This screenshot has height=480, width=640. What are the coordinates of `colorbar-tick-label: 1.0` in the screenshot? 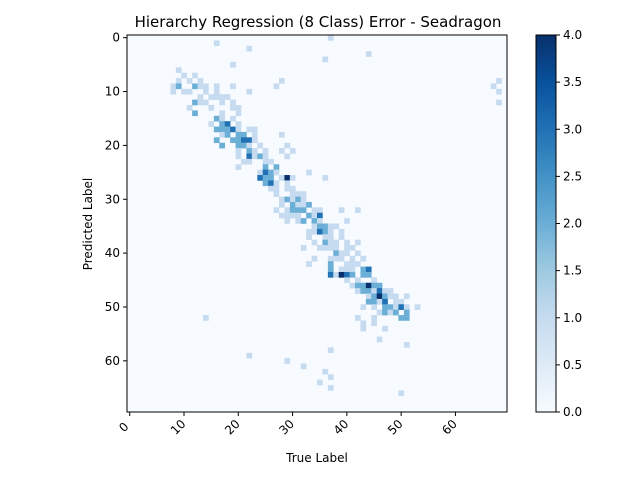 It's located at (572, 318).